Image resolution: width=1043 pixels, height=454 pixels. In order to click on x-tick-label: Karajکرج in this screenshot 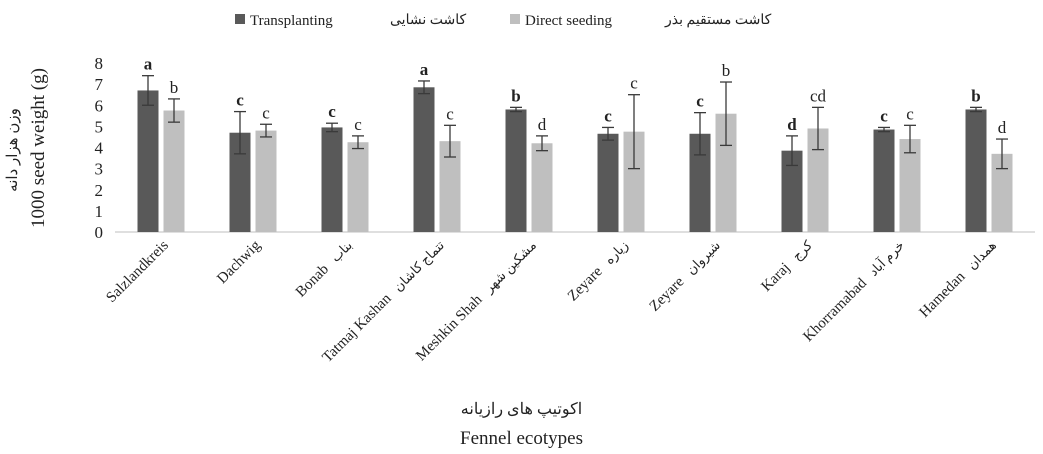, I will do `click(787, 266)`.